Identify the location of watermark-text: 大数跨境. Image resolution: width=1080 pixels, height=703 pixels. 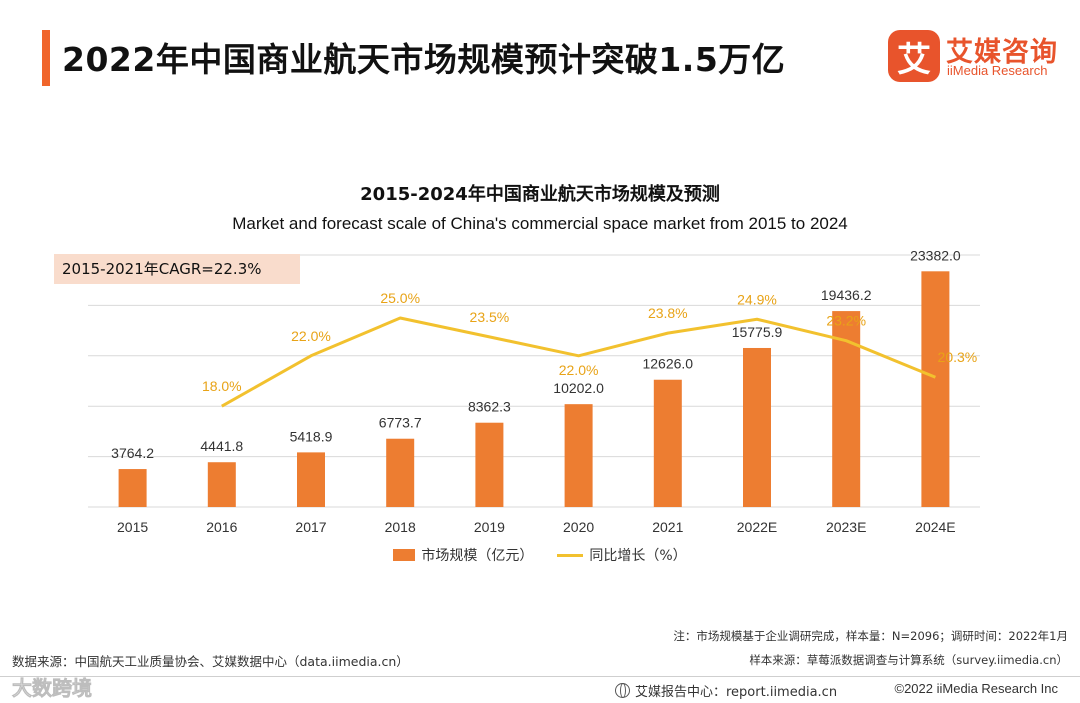
(52, 688).